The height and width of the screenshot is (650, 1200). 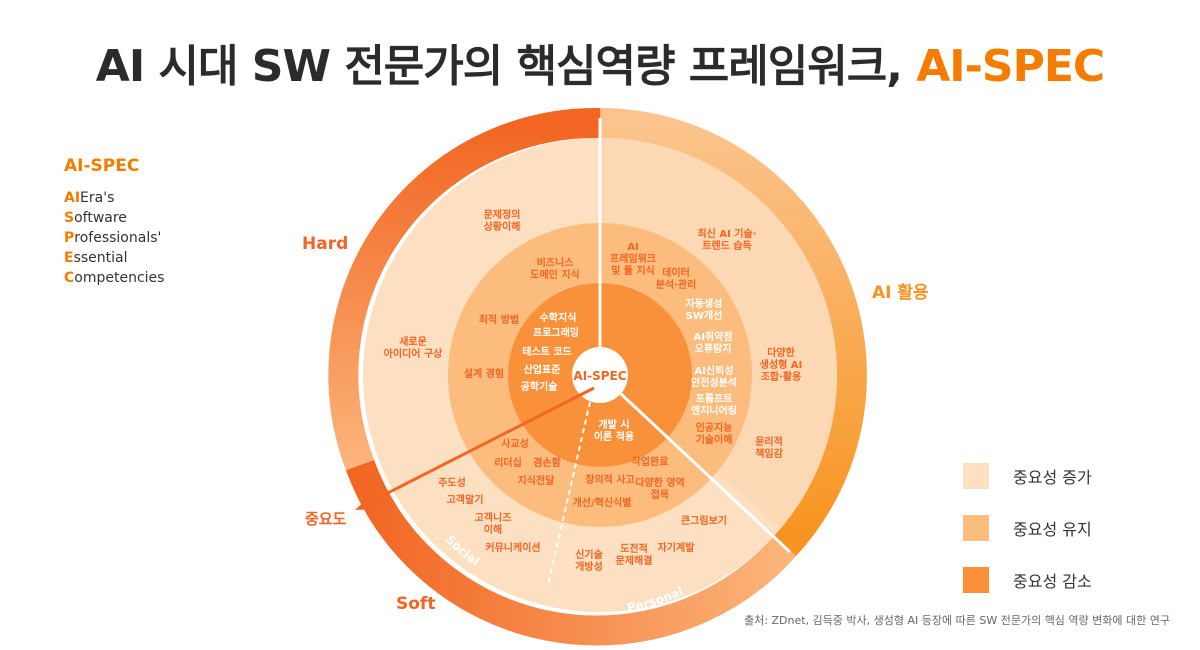 I want to click on competency-label: 창의적 사고, so click(x=609, y=479).